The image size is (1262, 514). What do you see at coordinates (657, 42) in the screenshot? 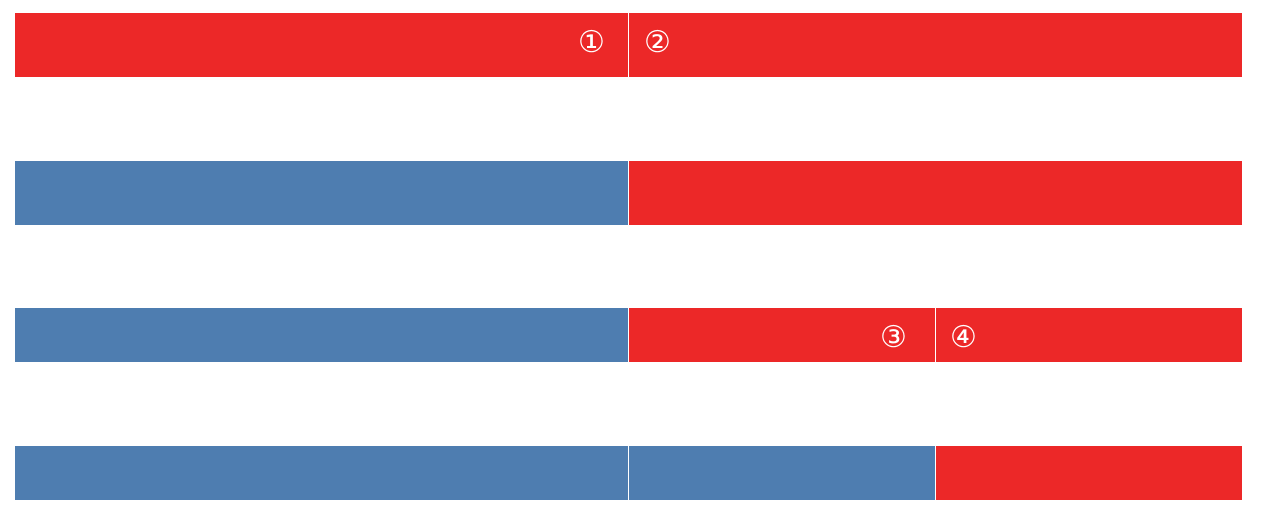
I see `label-2: ②` at bounding box center [657, 42].